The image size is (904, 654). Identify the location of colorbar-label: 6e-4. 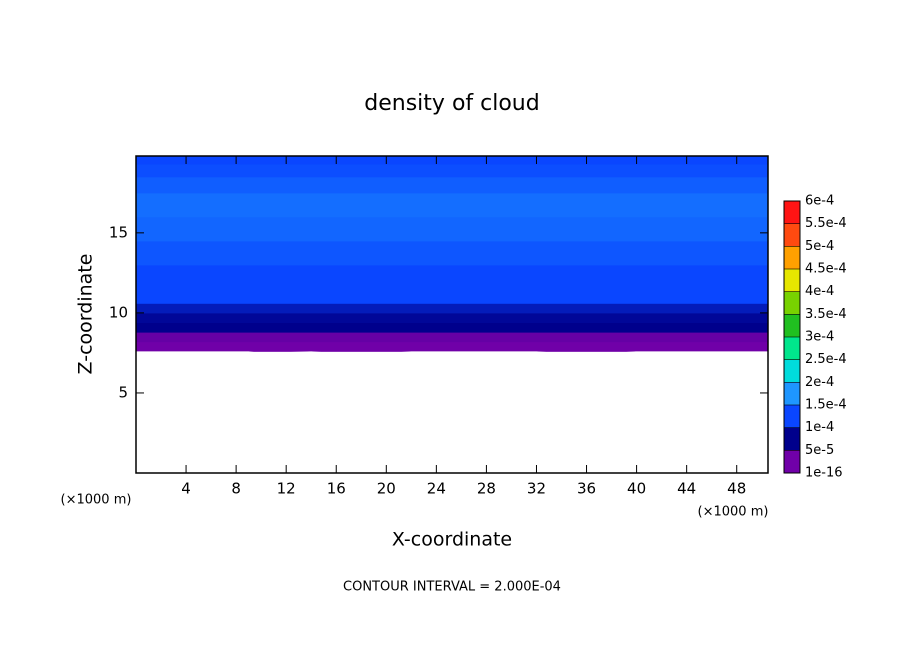
(819, 201).